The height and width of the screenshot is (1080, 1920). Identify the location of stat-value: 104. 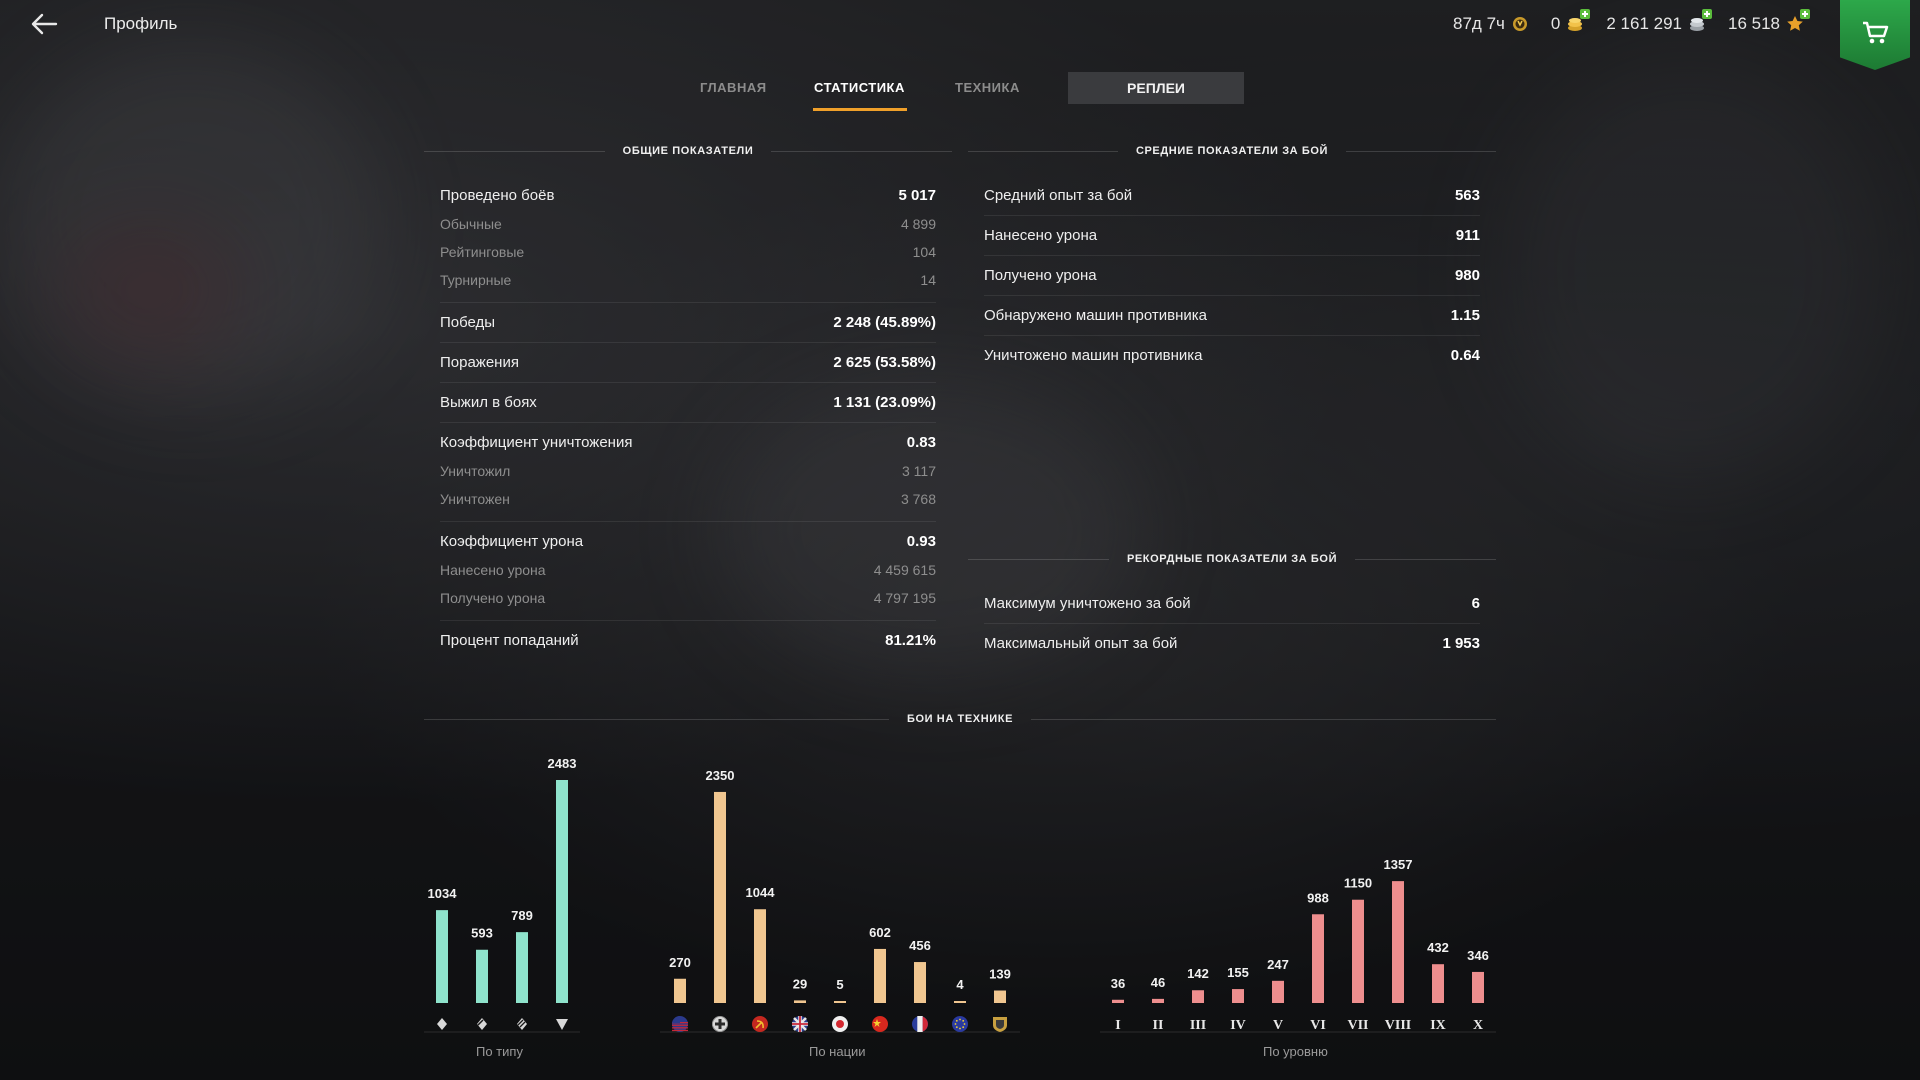
(924, 252).